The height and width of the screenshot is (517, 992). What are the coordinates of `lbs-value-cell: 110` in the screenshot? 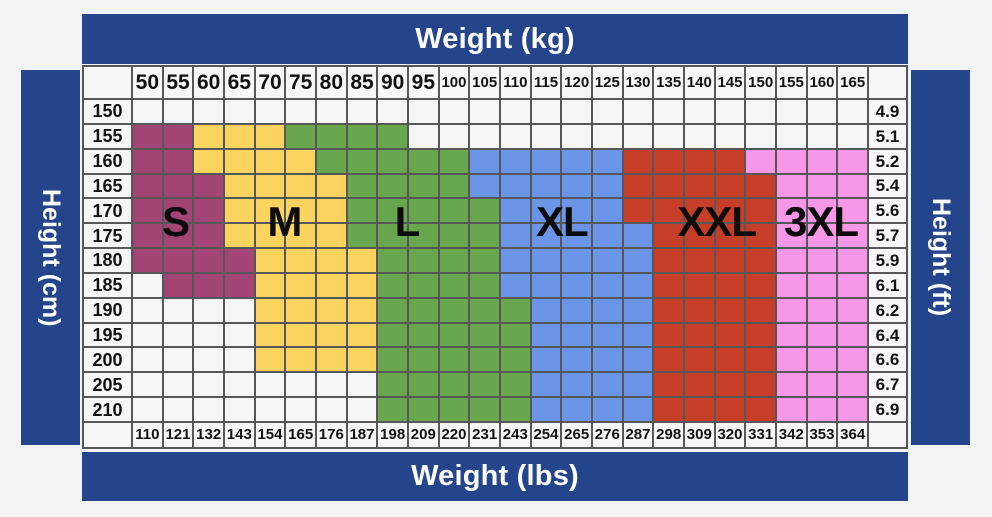 It's located at (148, 435).